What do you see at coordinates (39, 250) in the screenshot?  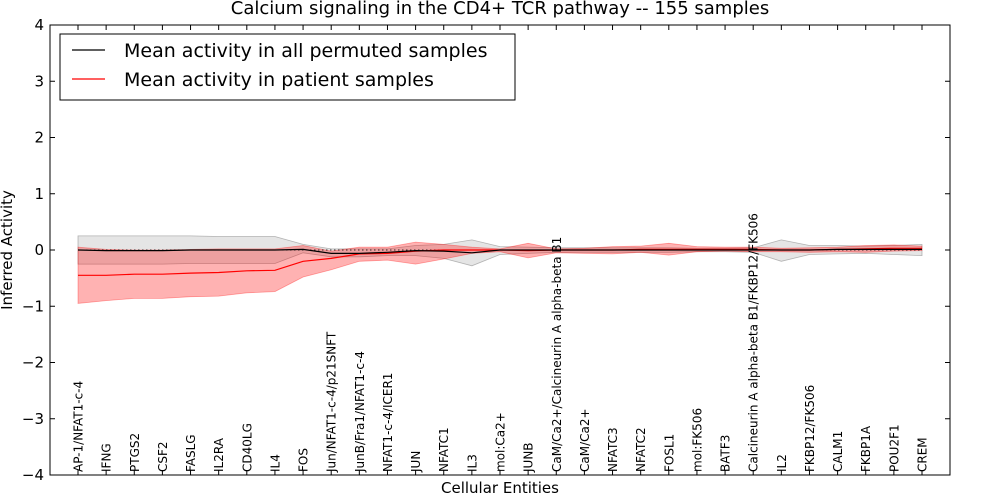 I see `y-tick-label: 0` at bounding box center [39, 250].